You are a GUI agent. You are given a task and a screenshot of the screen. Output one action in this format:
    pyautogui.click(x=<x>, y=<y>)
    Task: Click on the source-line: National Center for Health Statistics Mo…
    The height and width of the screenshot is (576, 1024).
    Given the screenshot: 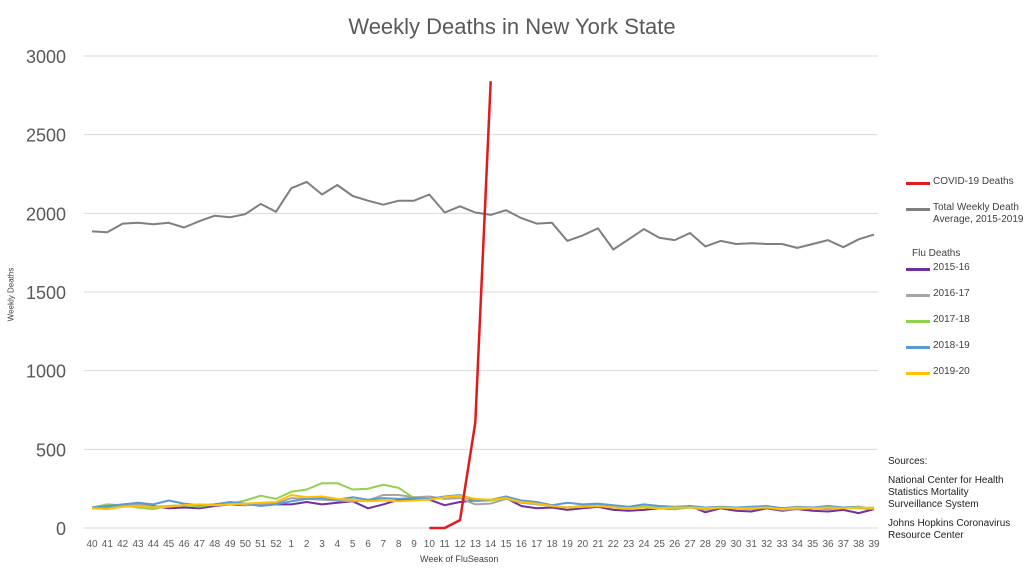 What is the action you would take?
    pyautogui.click(x=946, y=492)
    